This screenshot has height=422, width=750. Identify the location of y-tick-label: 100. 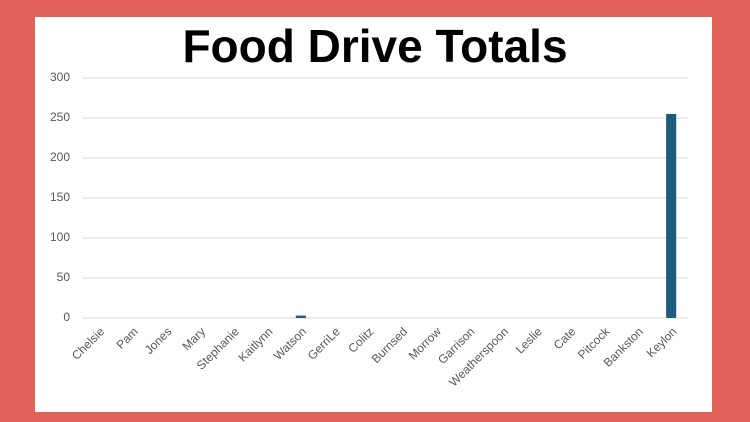
(60, 237).